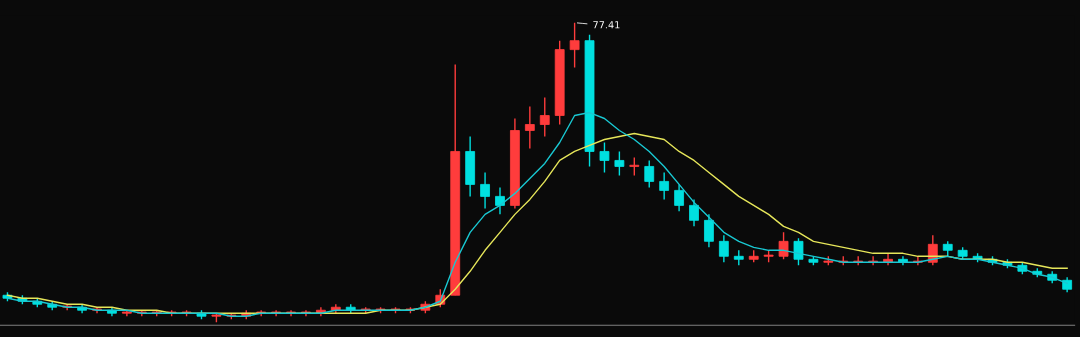 This screenshot has height=337, width=1080. Describe the element at coordinates (606, 25) in the screenshot. I see `annotation: 77.41` at that location.